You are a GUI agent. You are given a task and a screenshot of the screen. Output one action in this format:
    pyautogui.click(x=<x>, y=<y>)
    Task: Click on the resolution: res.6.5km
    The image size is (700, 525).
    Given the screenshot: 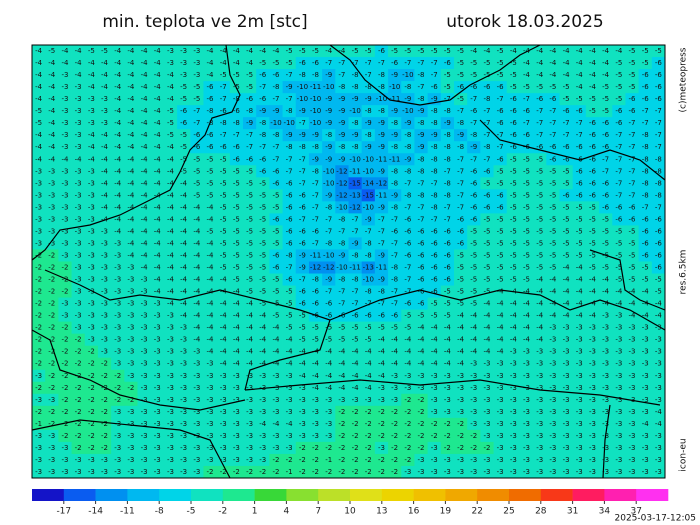 What is the action you would take?
    pyautogui.click(x=684, y=272)
    